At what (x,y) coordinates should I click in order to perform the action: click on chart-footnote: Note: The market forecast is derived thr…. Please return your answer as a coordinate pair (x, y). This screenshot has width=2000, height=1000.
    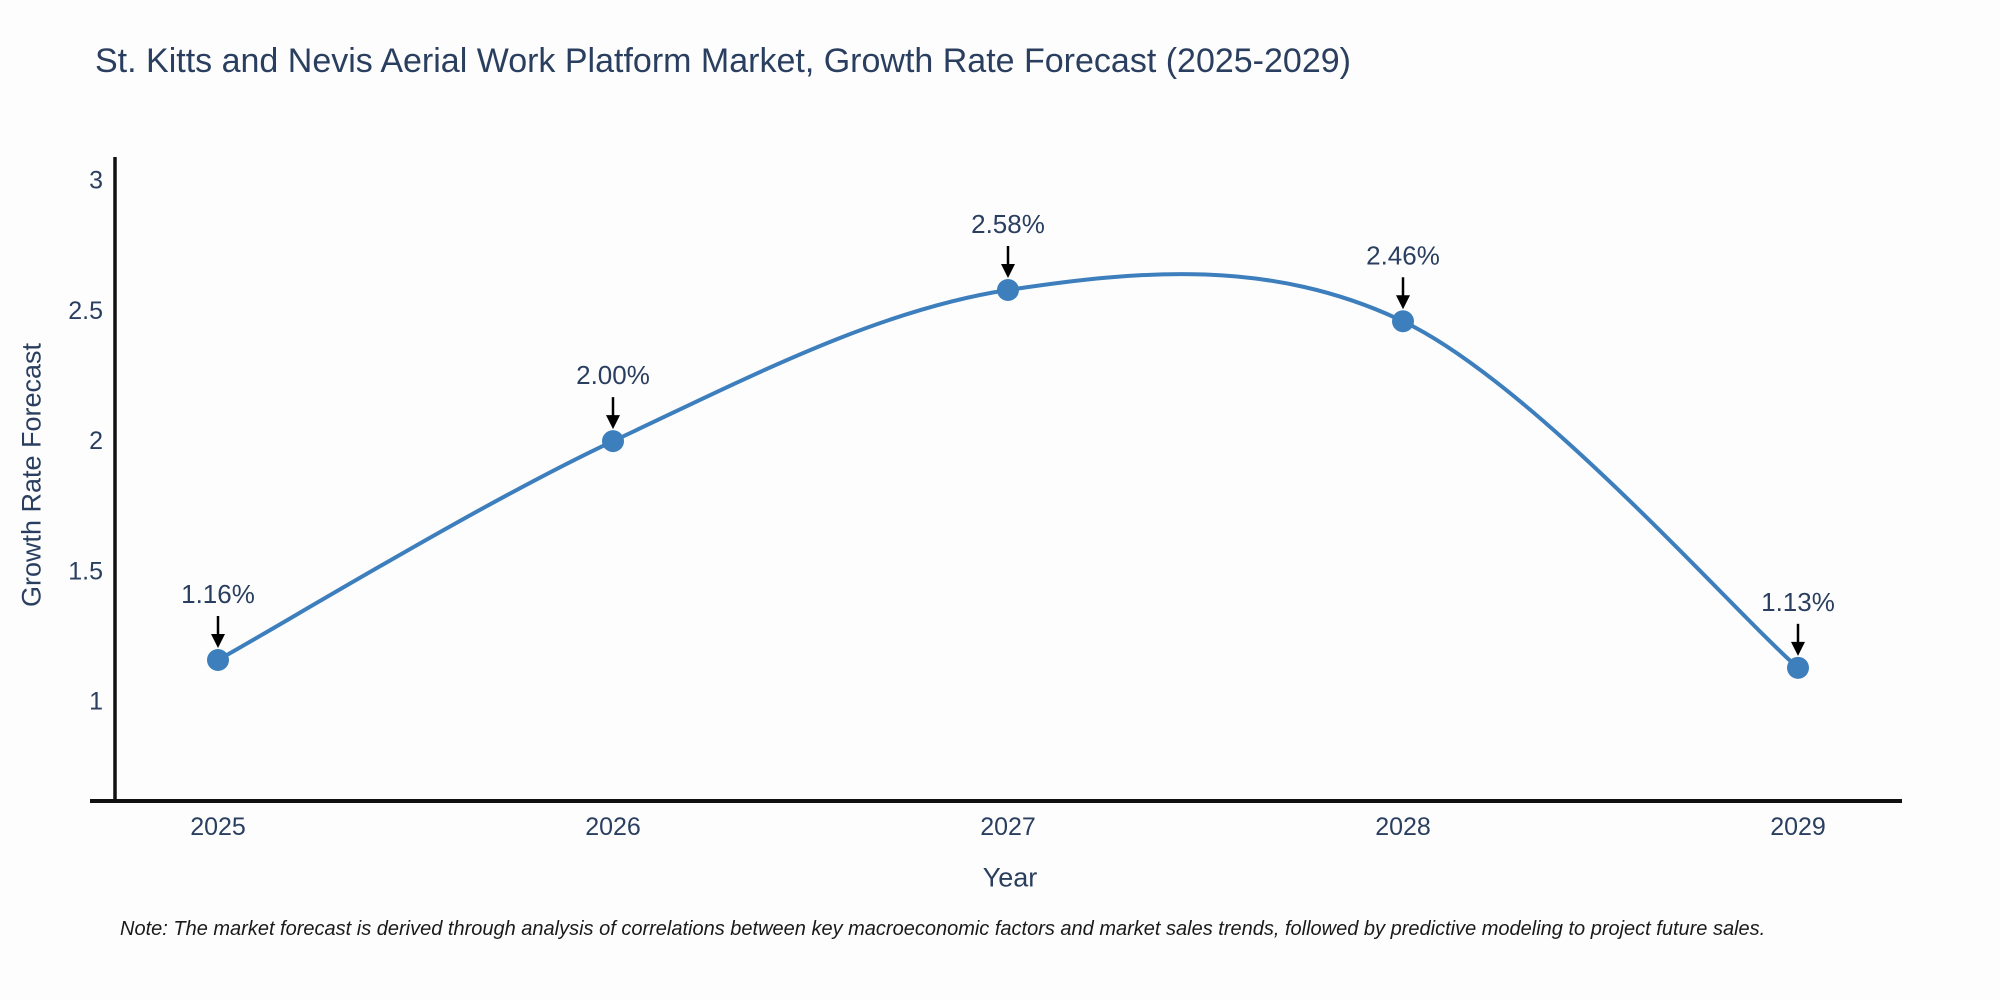
    Looking at the image, I should click on (943, 929).